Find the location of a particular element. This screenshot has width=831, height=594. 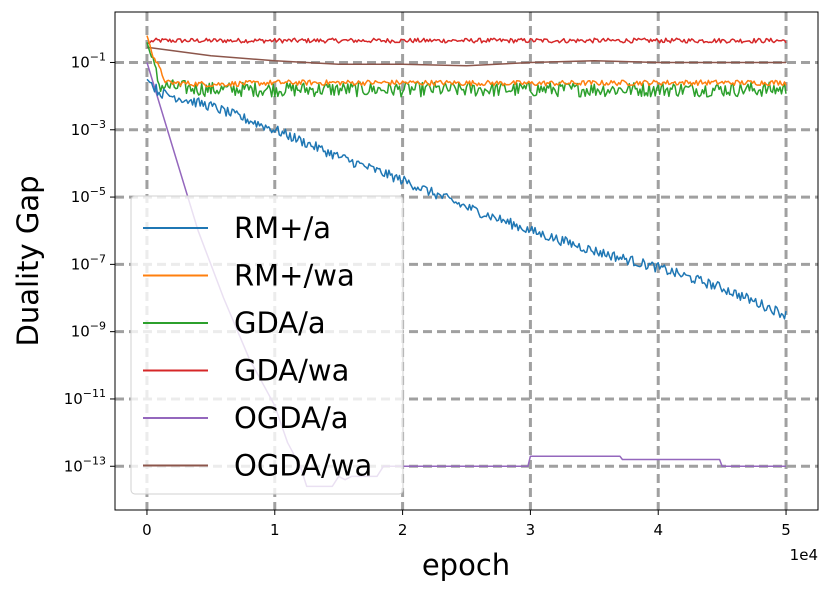

x-axis-offset-label: 1e4 is located at coordinates (804, 555).